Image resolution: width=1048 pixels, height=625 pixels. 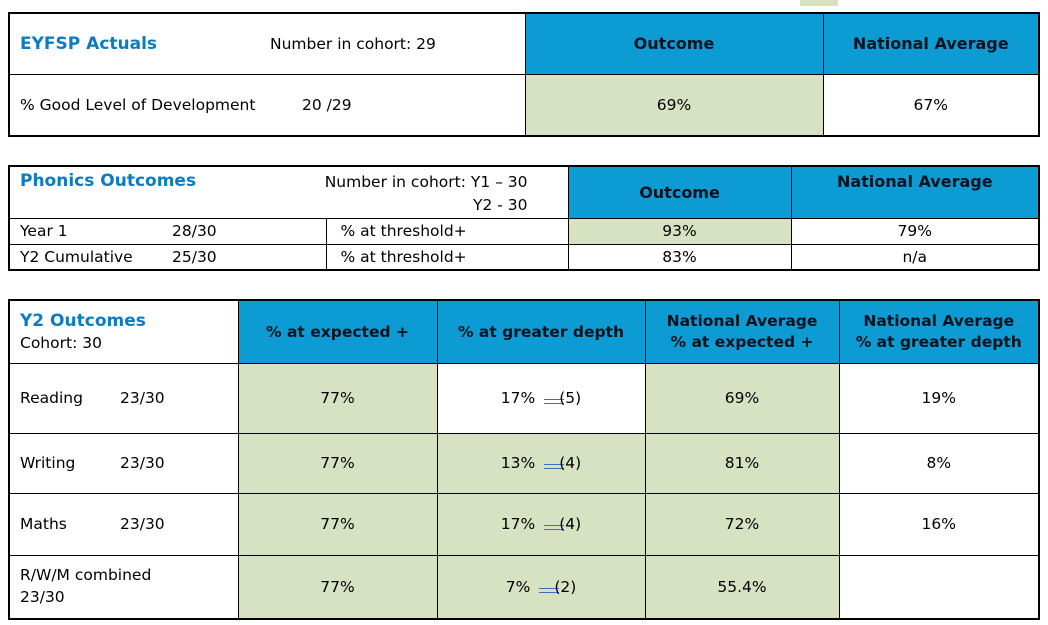 What do you see at coordinates (742, 320) in the screenshot?
I see `y2-nat-expected-line1: National Average` at bounding box center [742, 320].